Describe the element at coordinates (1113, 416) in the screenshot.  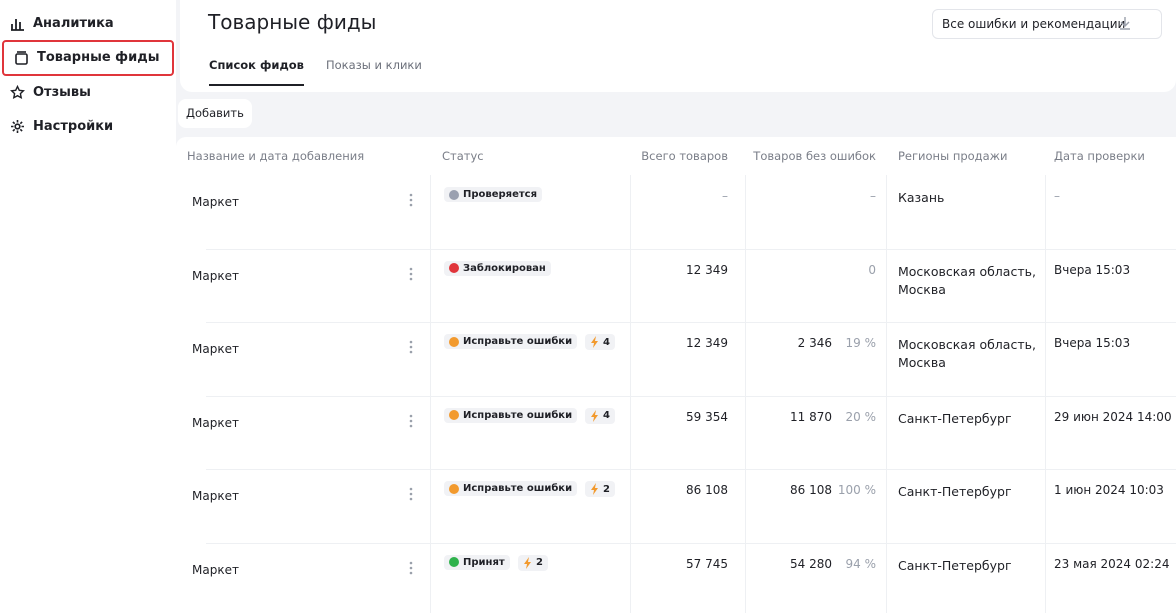
I see `check-date: 29 июн 2024 14:00` at that location.